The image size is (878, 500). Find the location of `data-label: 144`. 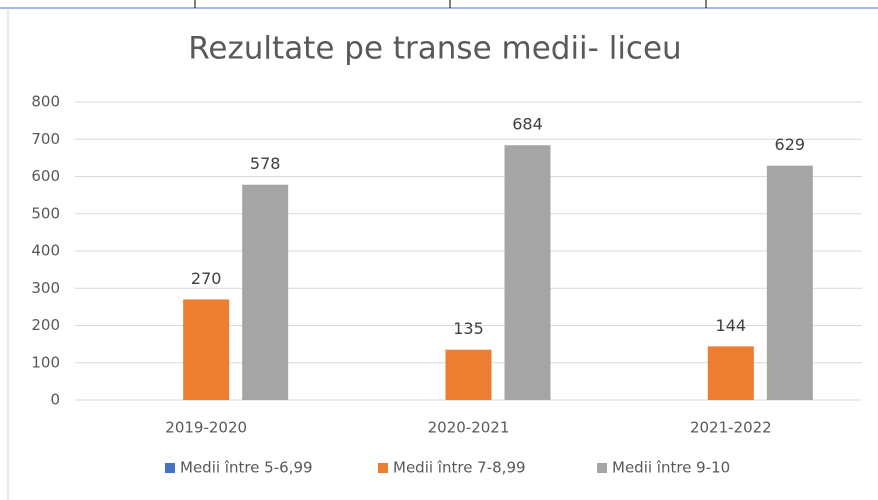

data-label: 144 is located at coordinates (731, 325).